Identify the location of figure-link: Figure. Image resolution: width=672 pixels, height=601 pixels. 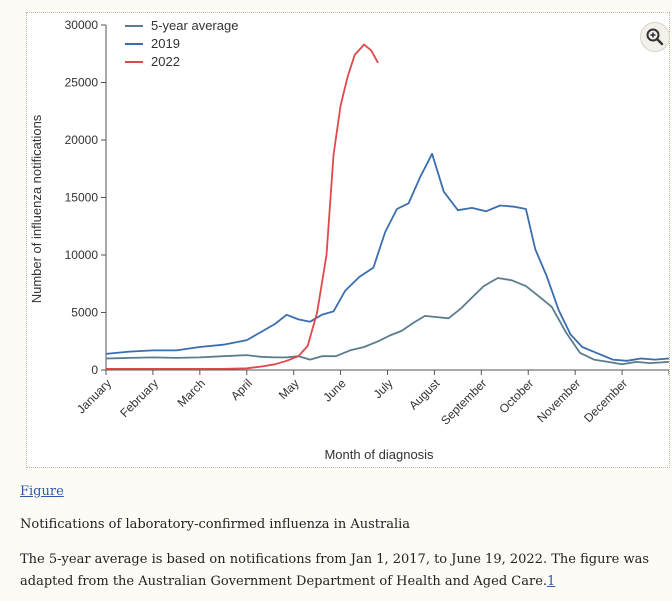
(42, 491).